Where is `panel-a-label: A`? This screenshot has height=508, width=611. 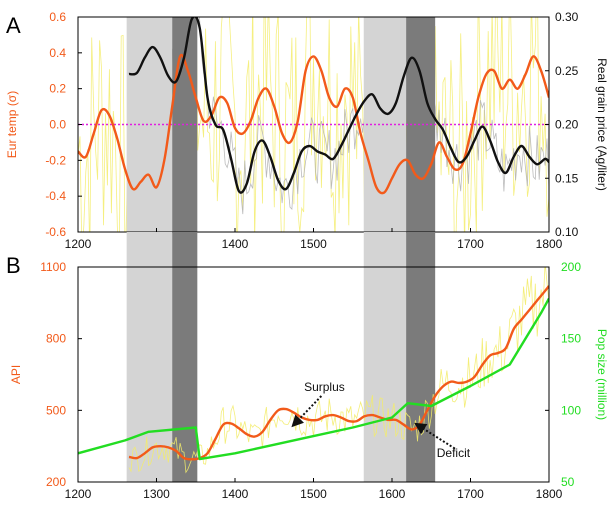
panel-a-label: A is located at coordinates (13, 25).